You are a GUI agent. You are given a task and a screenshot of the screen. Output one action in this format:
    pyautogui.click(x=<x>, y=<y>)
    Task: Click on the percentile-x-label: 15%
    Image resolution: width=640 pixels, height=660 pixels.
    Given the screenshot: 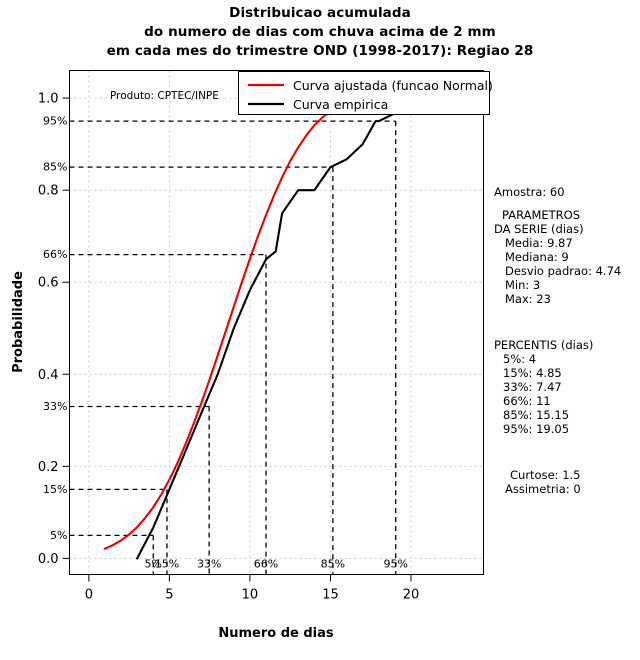 What is the action you would take?
    pyautogui.click(x=167, y=564)
    